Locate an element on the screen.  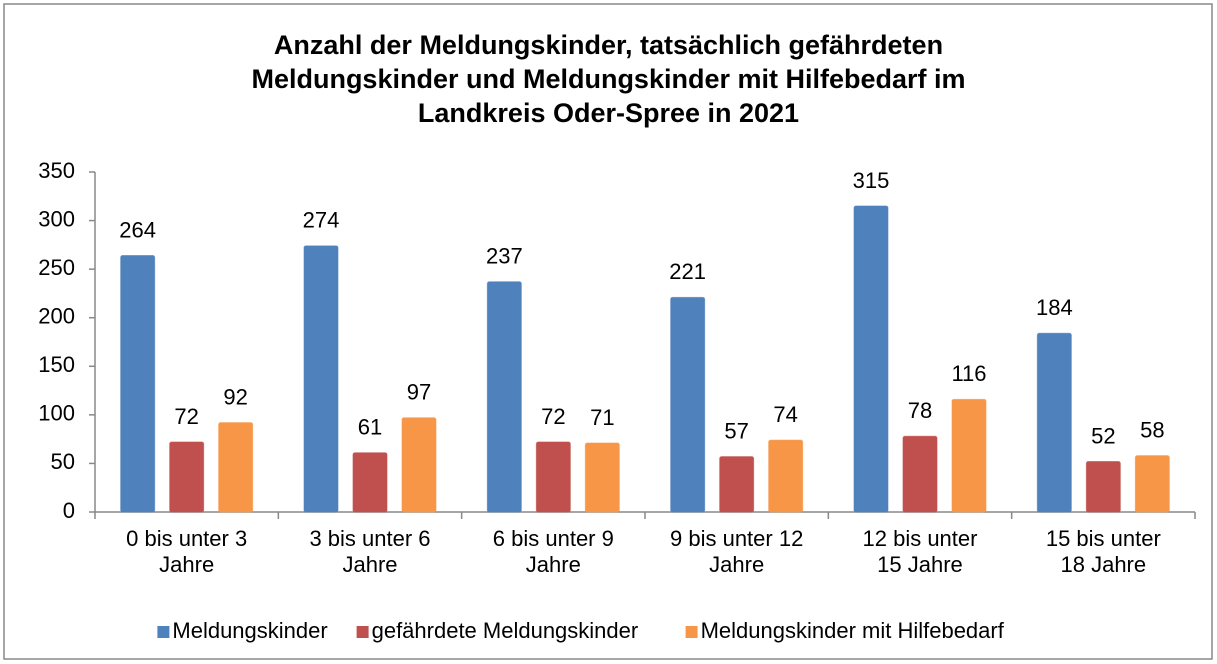
y-tick-label: 350 is located at coordinates (56, 170).